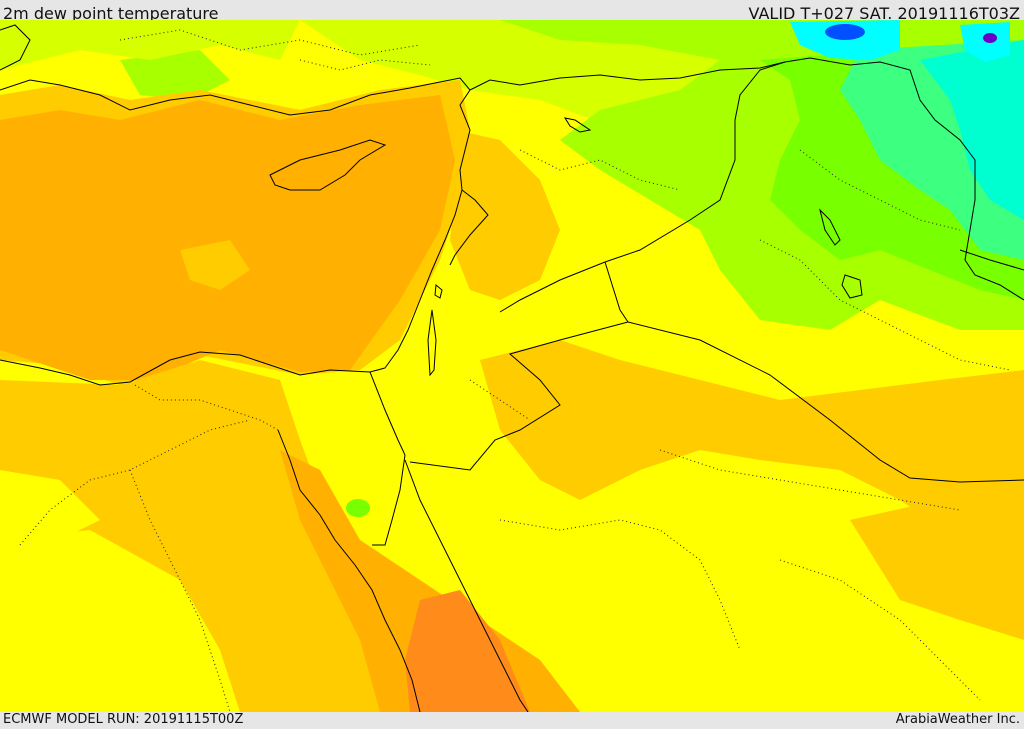  I want to click on coast-gulf-arabia, so click(991, 260).